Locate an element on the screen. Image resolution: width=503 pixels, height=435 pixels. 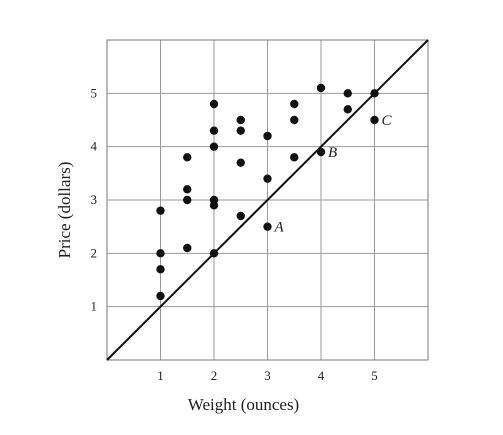
point-label-c: C is located at coordinates (387, 121).